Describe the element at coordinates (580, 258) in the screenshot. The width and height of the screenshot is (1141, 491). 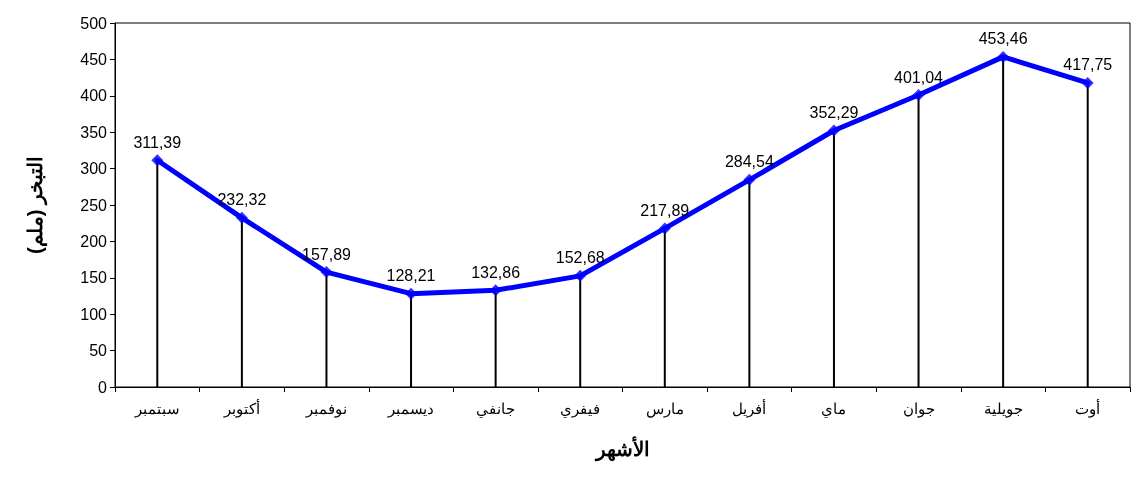
I see `data-label: 152,68` at that location.